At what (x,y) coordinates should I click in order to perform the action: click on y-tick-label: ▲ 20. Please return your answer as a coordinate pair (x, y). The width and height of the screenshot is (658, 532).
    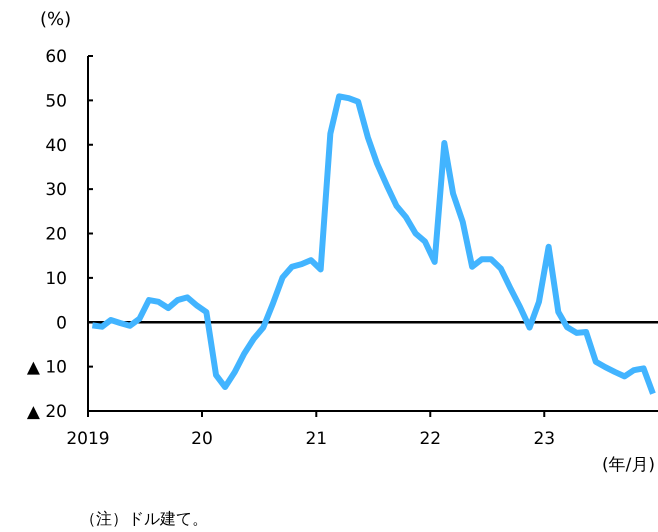
    Looking at the image, I should click on (46, 412).